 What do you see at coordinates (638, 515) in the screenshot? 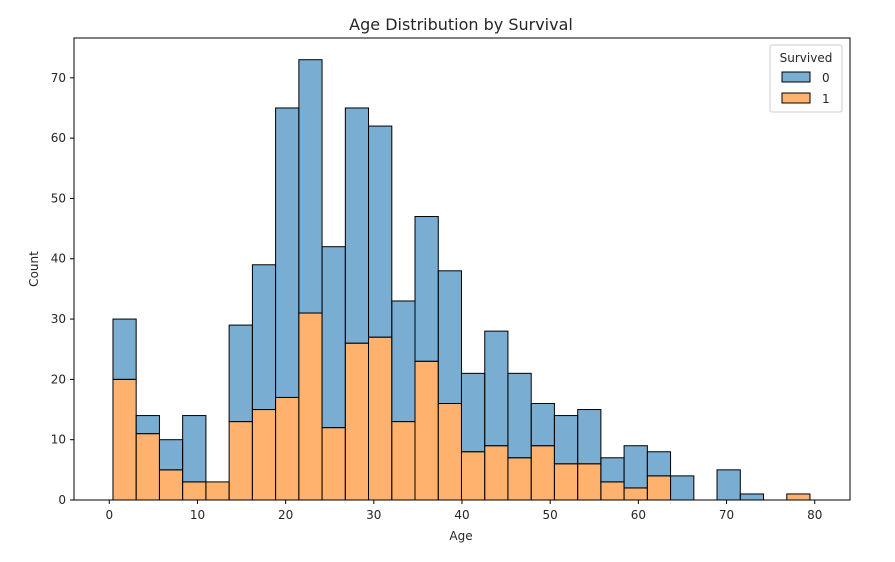
I see `x-tick-label: 60` at bounding box center [638, 515].